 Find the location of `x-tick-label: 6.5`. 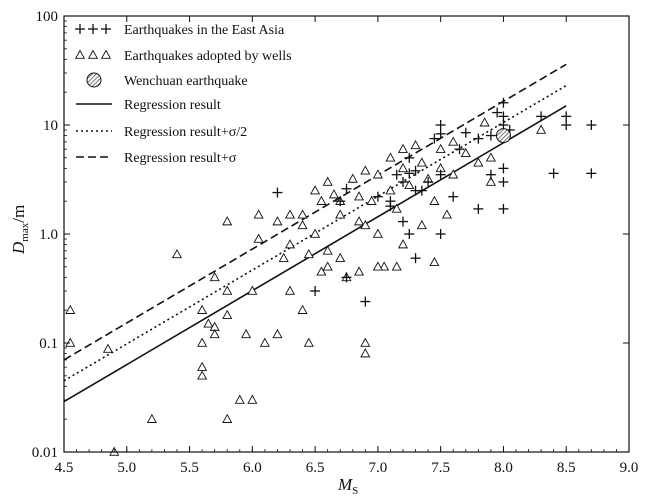

x-tick-label: 6.5 is located at coordinates (315, 468).